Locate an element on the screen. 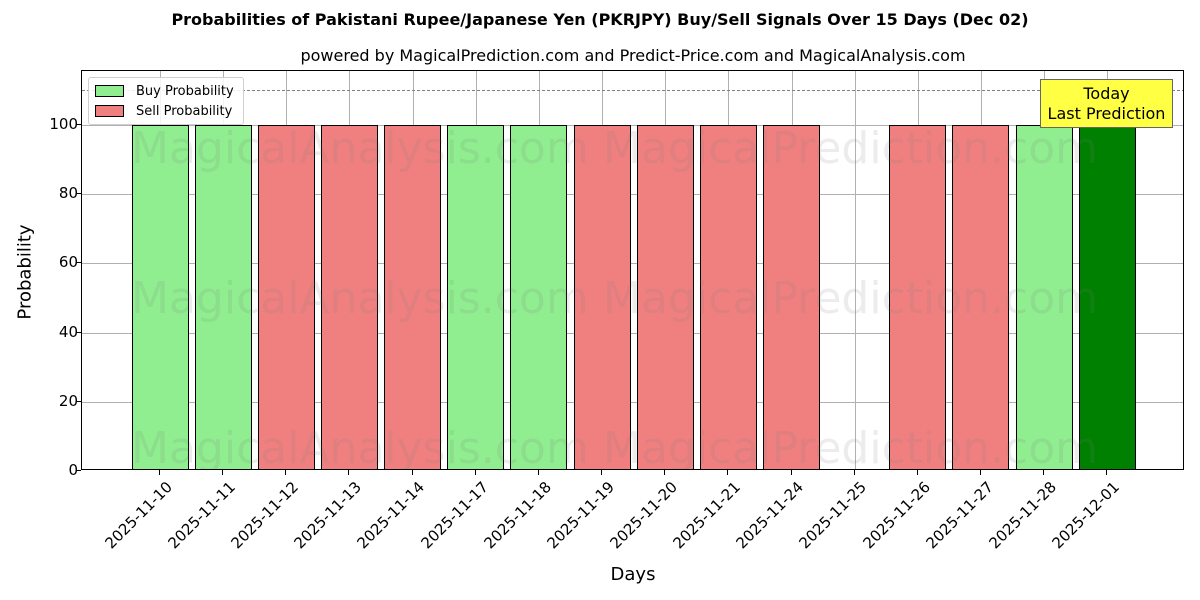 The width and height of the screenshot is (1200, 600). y-tick-label: 60 is located at coordinates (68, 262).